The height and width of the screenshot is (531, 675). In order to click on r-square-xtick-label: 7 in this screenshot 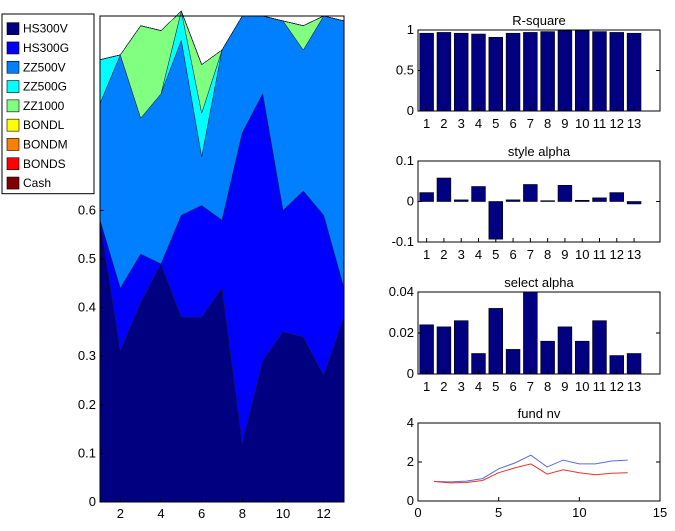, I will do `click(530, 123)`.